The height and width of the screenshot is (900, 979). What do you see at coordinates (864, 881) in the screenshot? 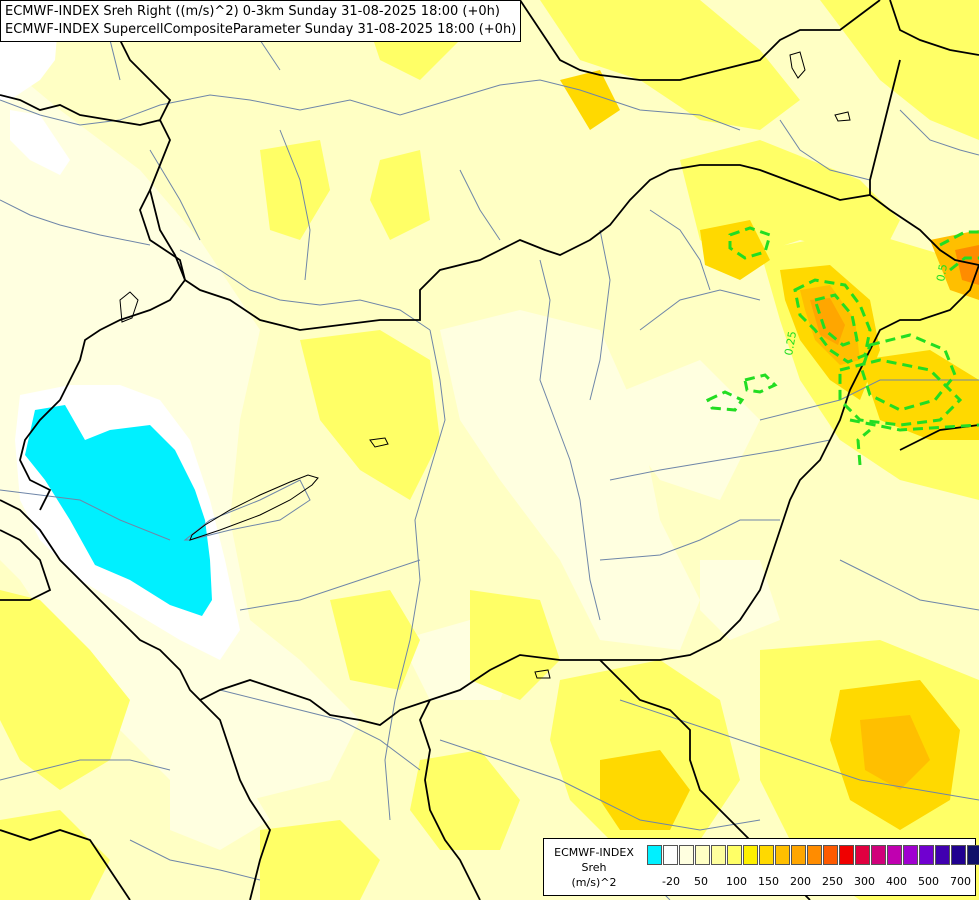
I see `legend-tick-label: 300` at bounding box center [864, 881].